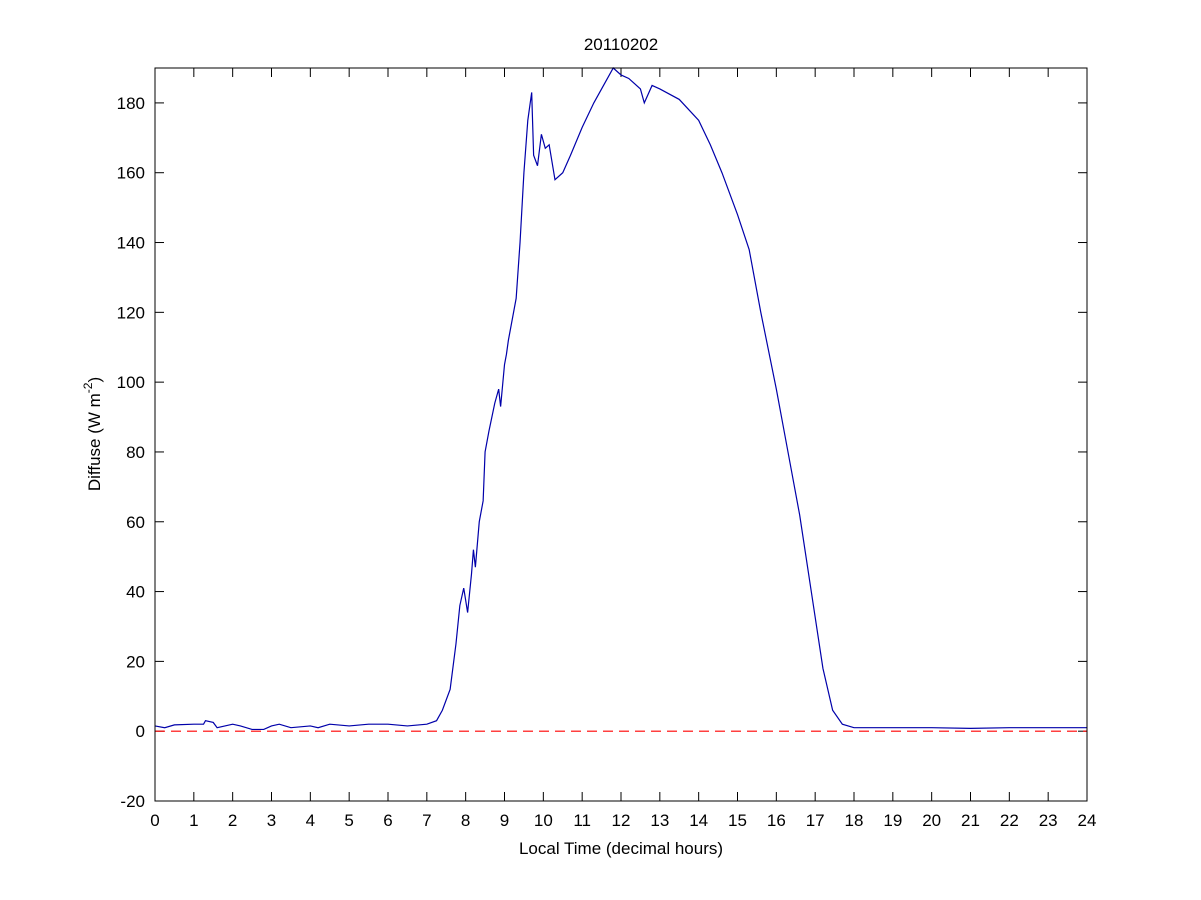 The width and height of the screenshot is (1201, 900). I want to click on chart-title: 20110202, so click(621, 44).